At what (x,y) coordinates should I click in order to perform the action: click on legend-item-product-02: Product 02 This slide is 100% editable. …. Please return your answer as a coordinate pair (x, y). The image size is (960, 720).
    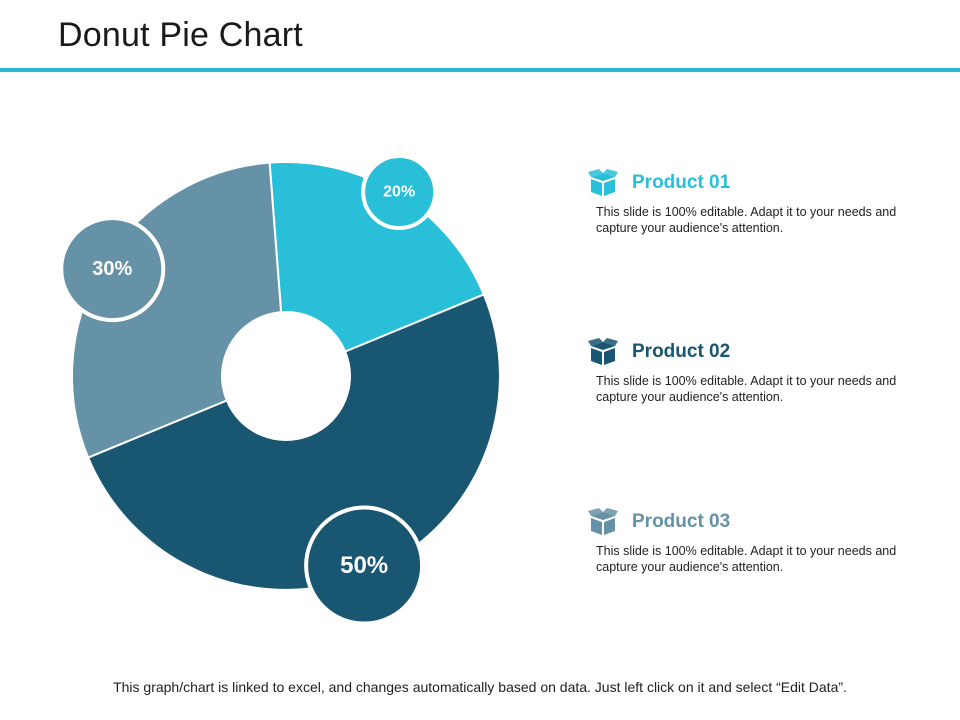
    Looking at the image, I should click on (753, 371).